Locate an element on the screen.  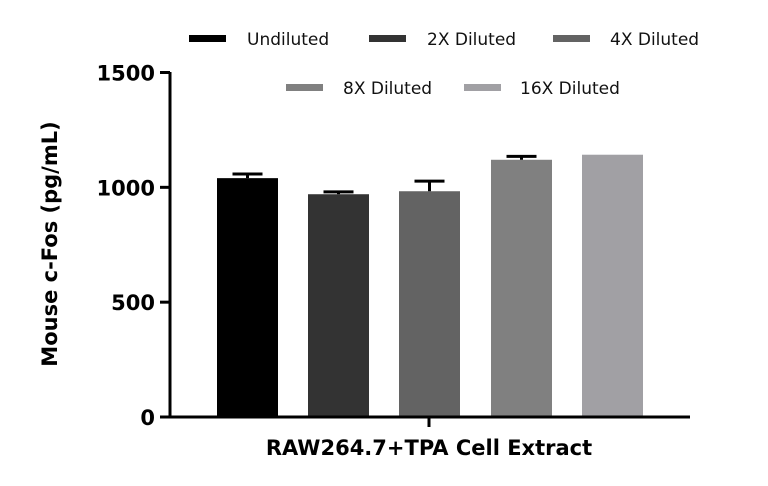
legend-label: 2X Diluted is located at coordinates (471, 40).